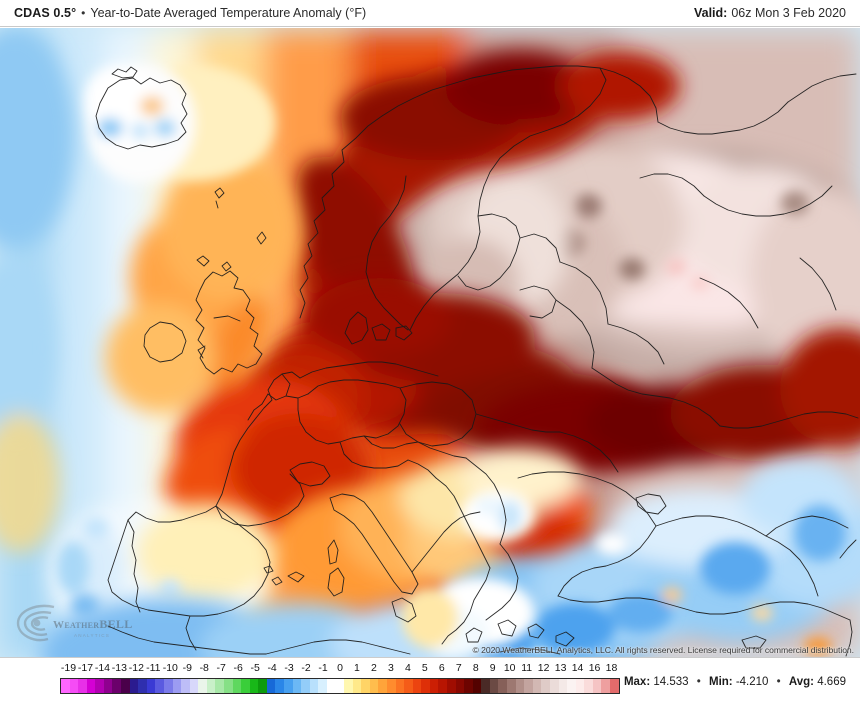 This screenshot has width=860, height=707. Describe the element at coordinates (468, 617) in the screenshot. I see `aegean-transition` at that location.